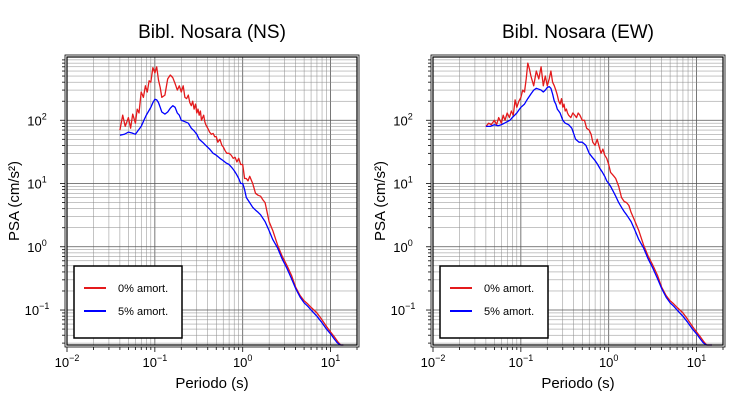  Describe the element at coordinates (212, 32) in the screenshot. I see `chart-title: Bibl. Nosara (NS)` at that location.